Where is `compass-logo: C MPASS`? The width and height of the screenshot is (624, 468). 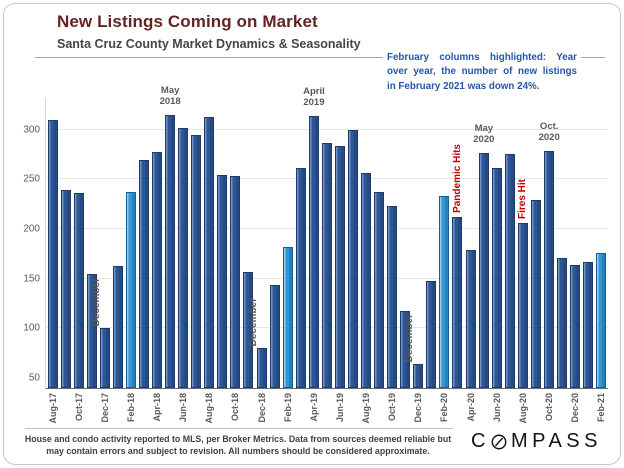
compass-logo: C MPASS is located at coordinates (536, 441).